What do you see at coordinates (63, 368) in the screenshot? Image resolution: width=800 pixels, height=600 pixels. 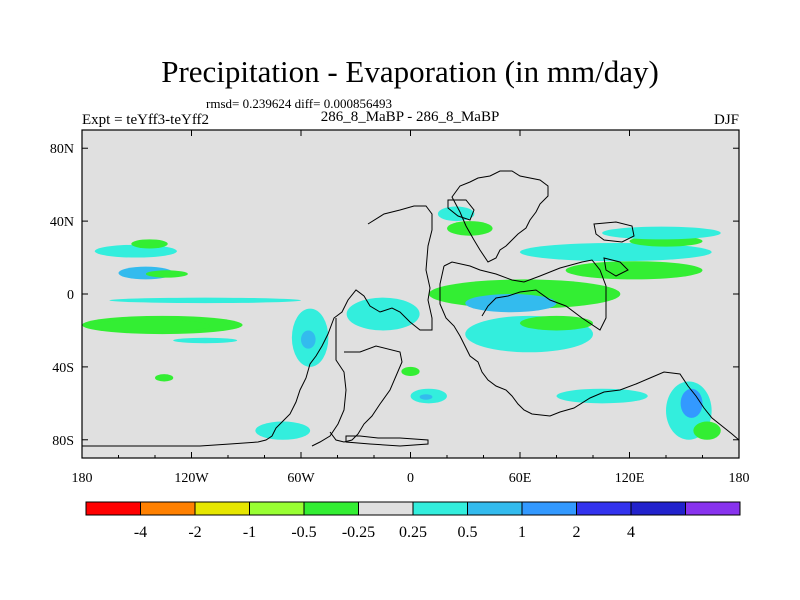 I see `y-tick-label: 40S` at bounding box center [63, 368].